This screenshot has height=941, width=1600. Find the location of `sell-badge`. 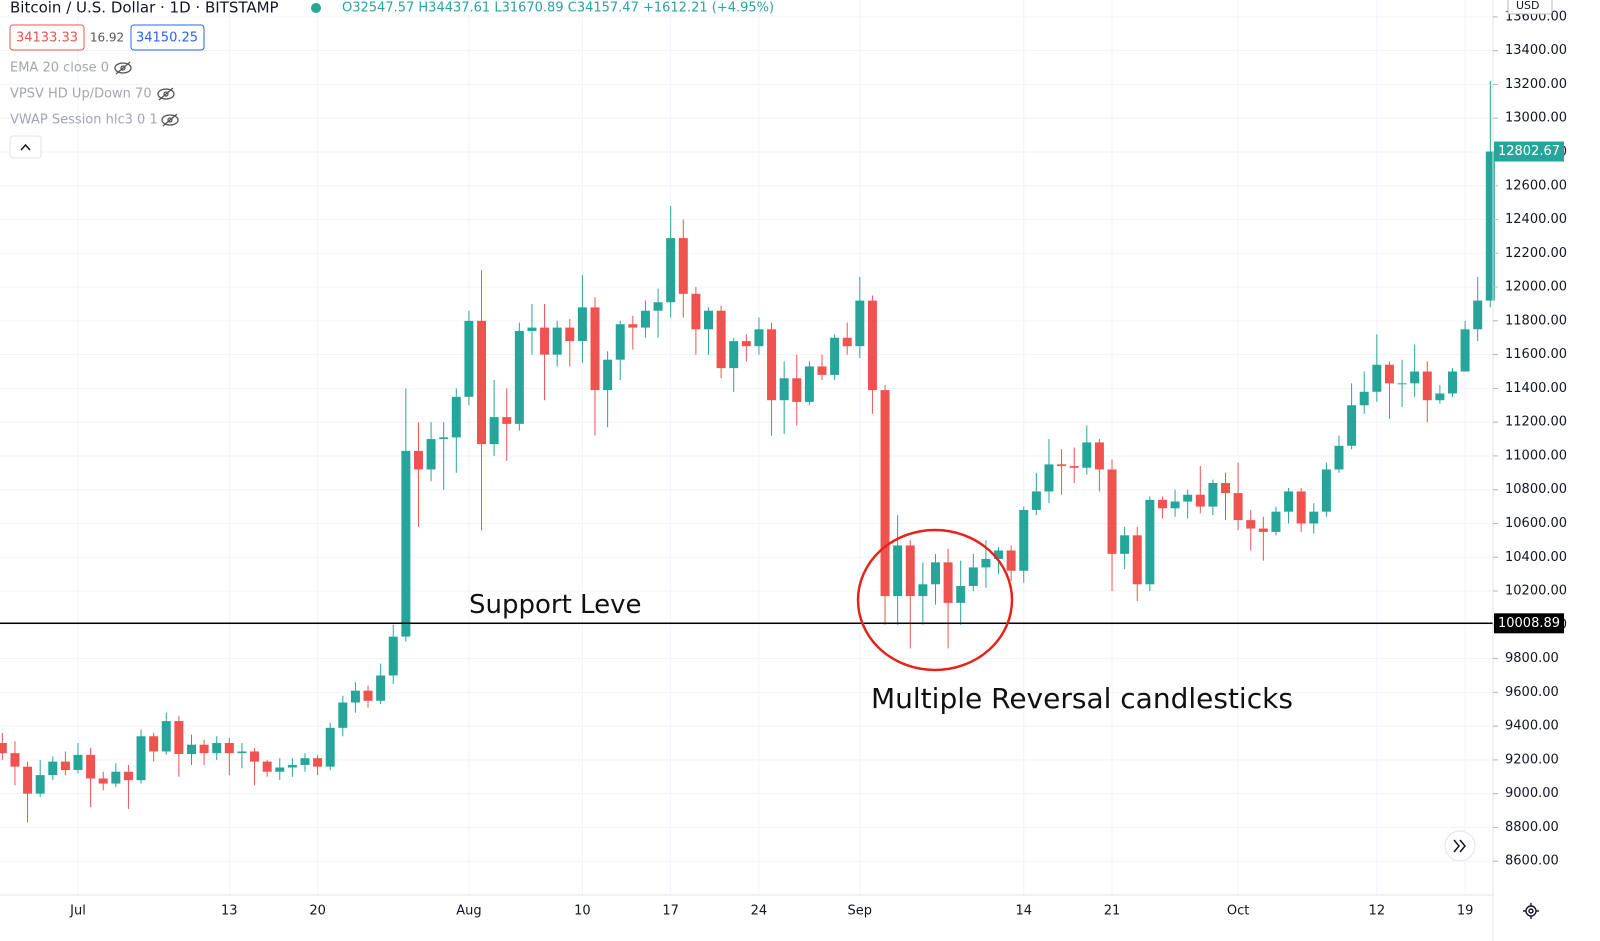

sell-badge is located at coordinates (47, 37).